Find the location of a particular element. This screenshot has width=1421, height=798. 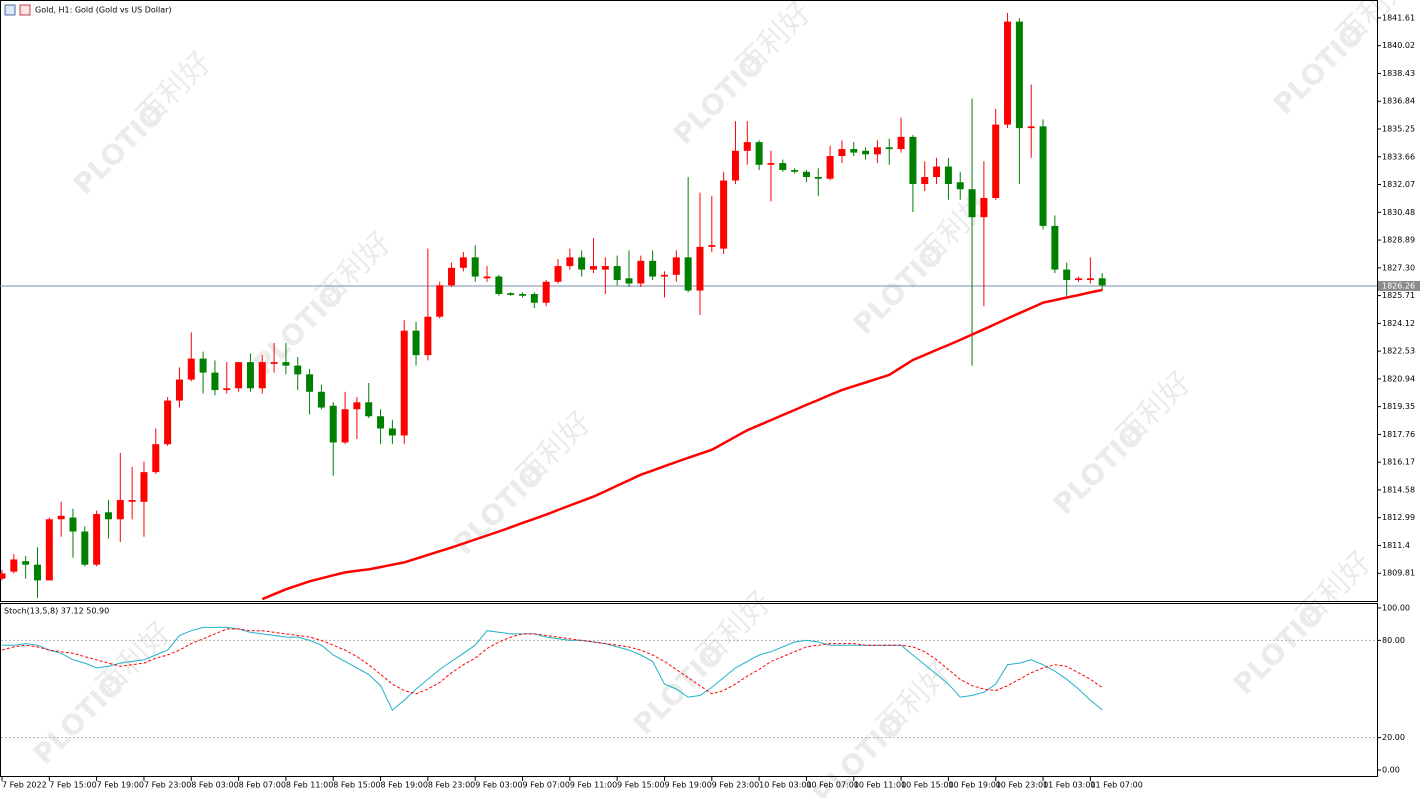

y-tick-label: 0.00 is located at coordinates (1391, 770).